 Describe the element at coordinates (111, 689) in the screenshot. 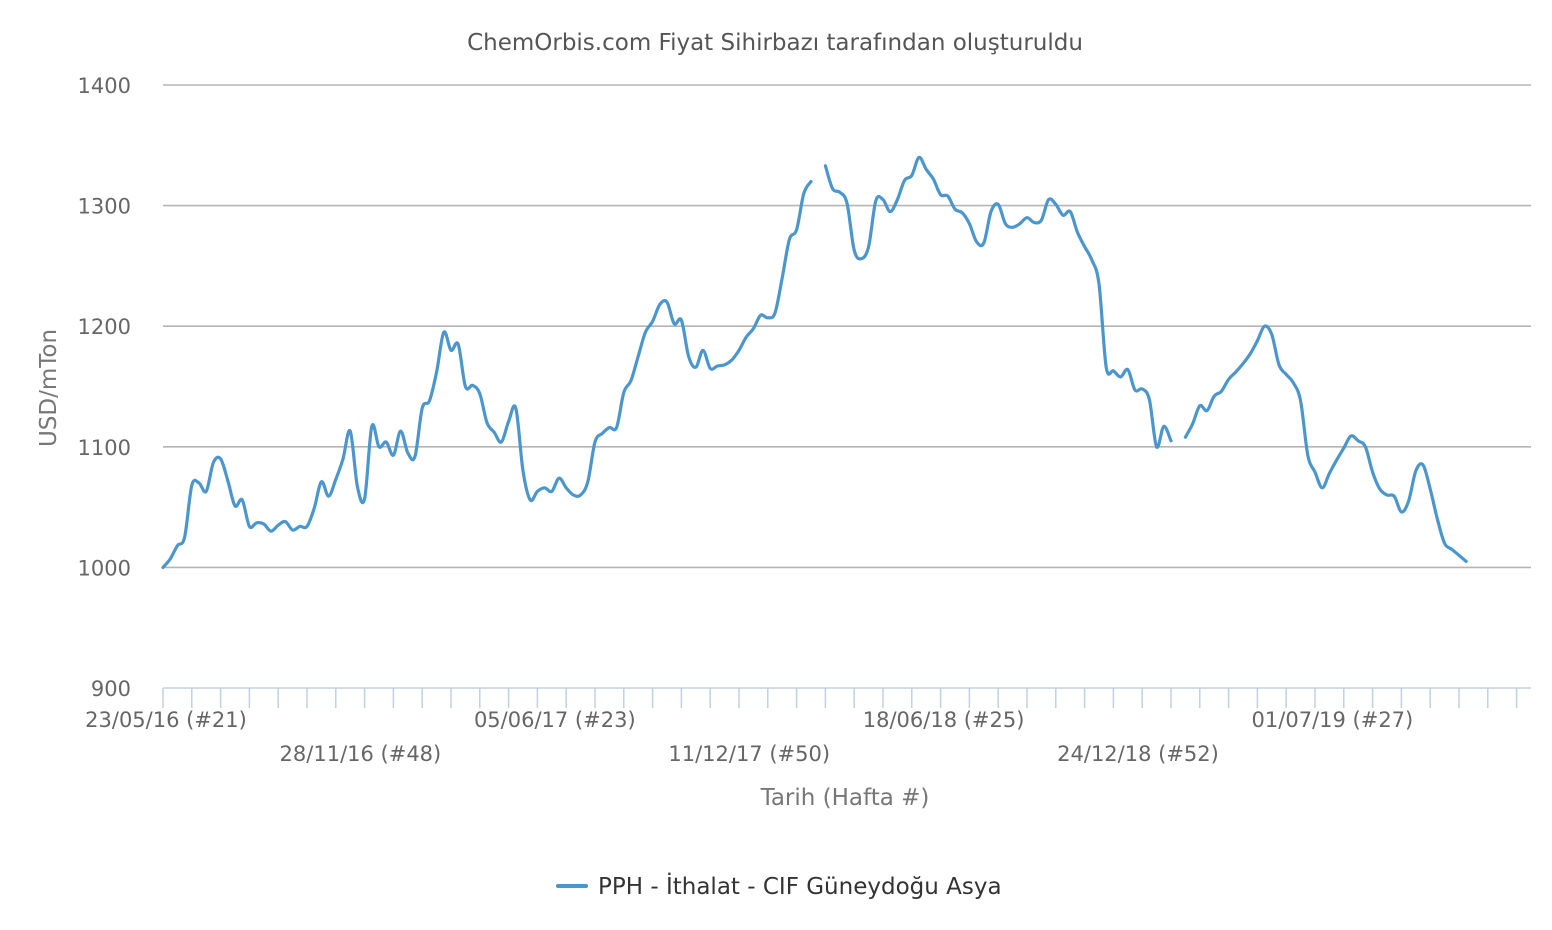

I see `y-tick-label: 900` at that location.